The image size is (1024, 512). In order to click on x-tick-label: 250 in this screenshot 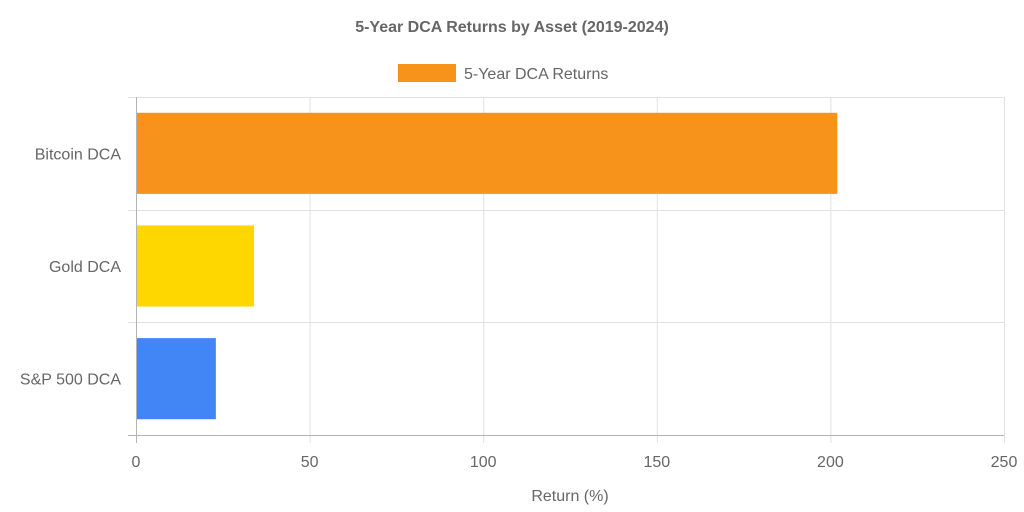, I will do `click(1004, 462)`.